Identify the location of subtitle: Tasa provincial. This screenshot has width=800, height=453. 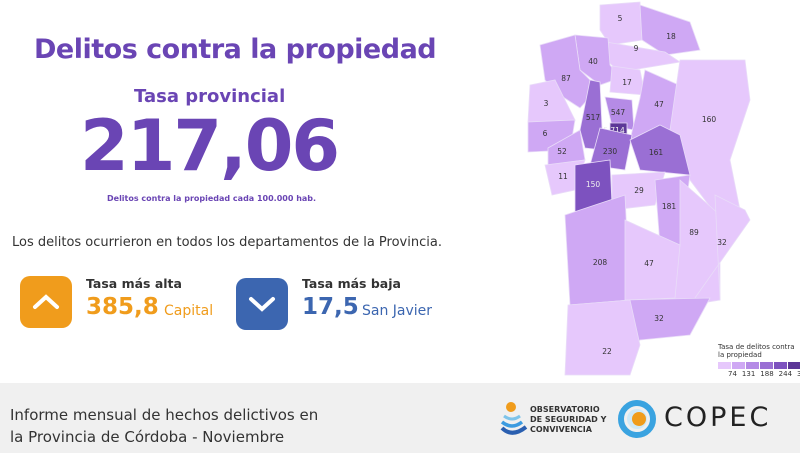
(210, 96).